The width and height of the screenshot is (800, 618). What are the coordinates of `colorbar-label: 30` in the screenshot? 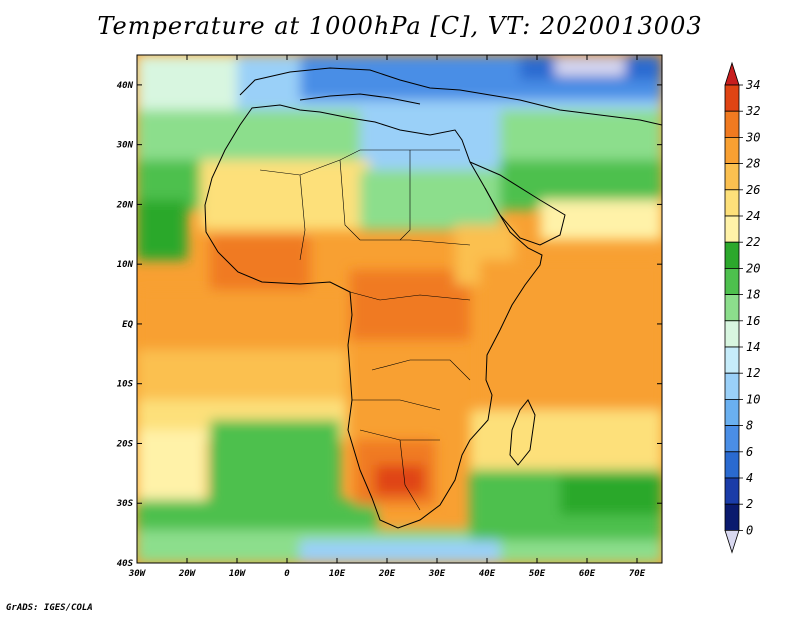 It's located at (752, 137).